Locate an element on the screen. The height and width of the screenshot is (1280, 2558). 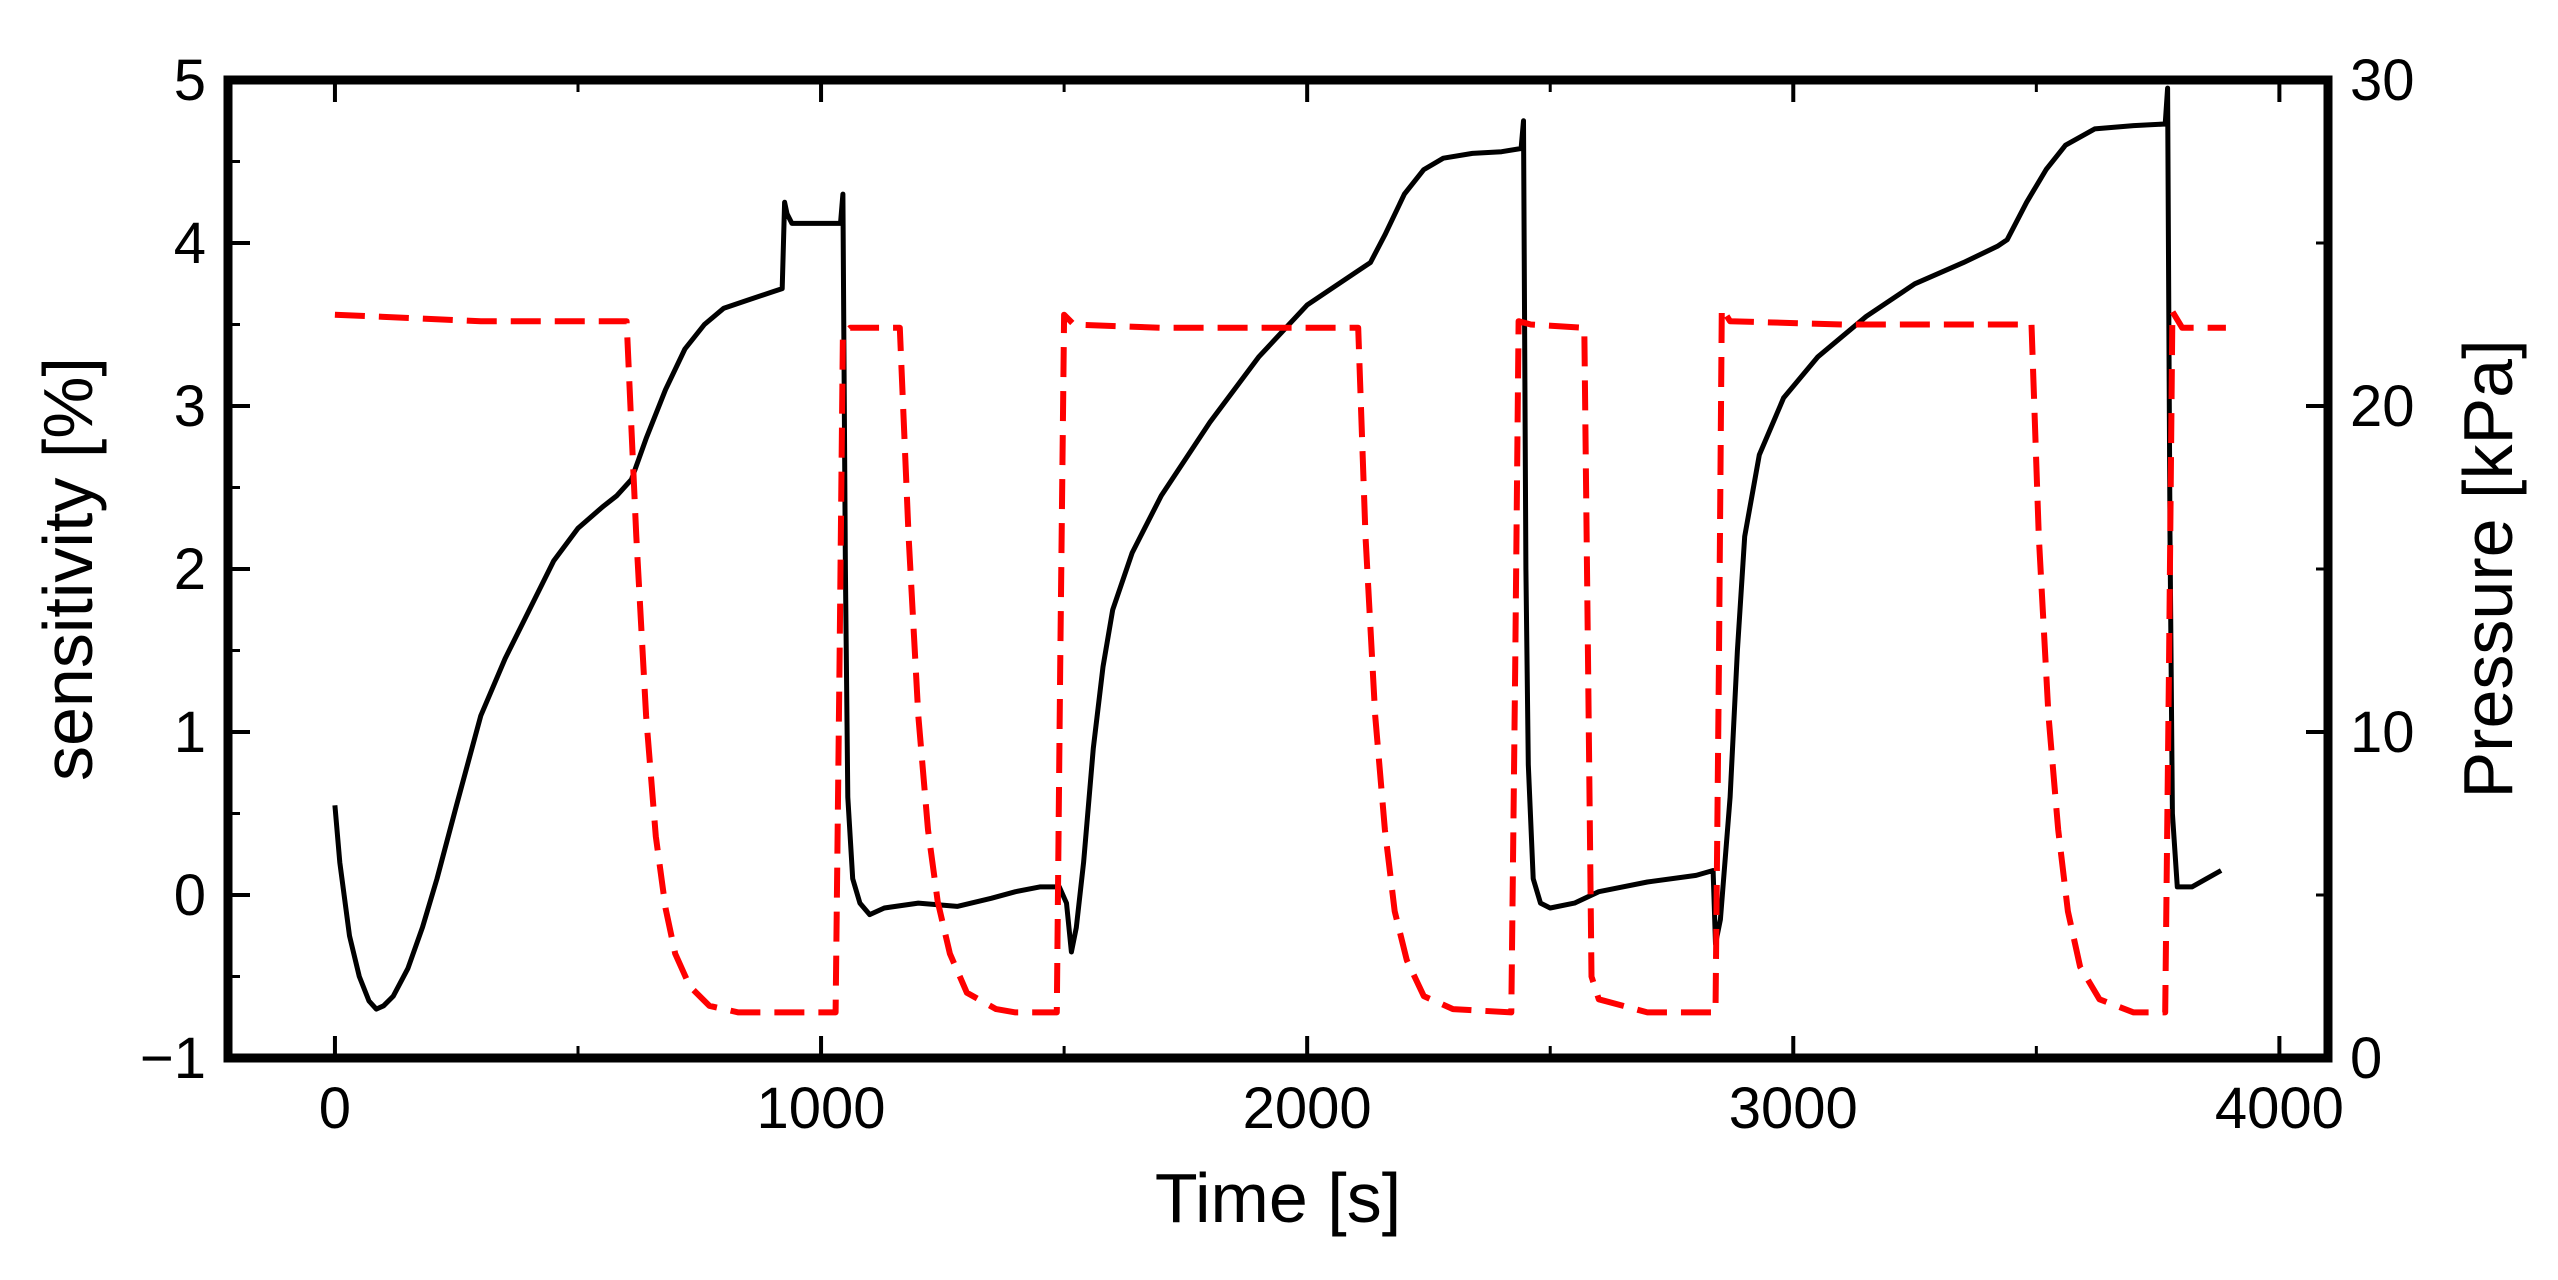
x-axis-title: Time [s] is located at coordinates (1278, 1198).